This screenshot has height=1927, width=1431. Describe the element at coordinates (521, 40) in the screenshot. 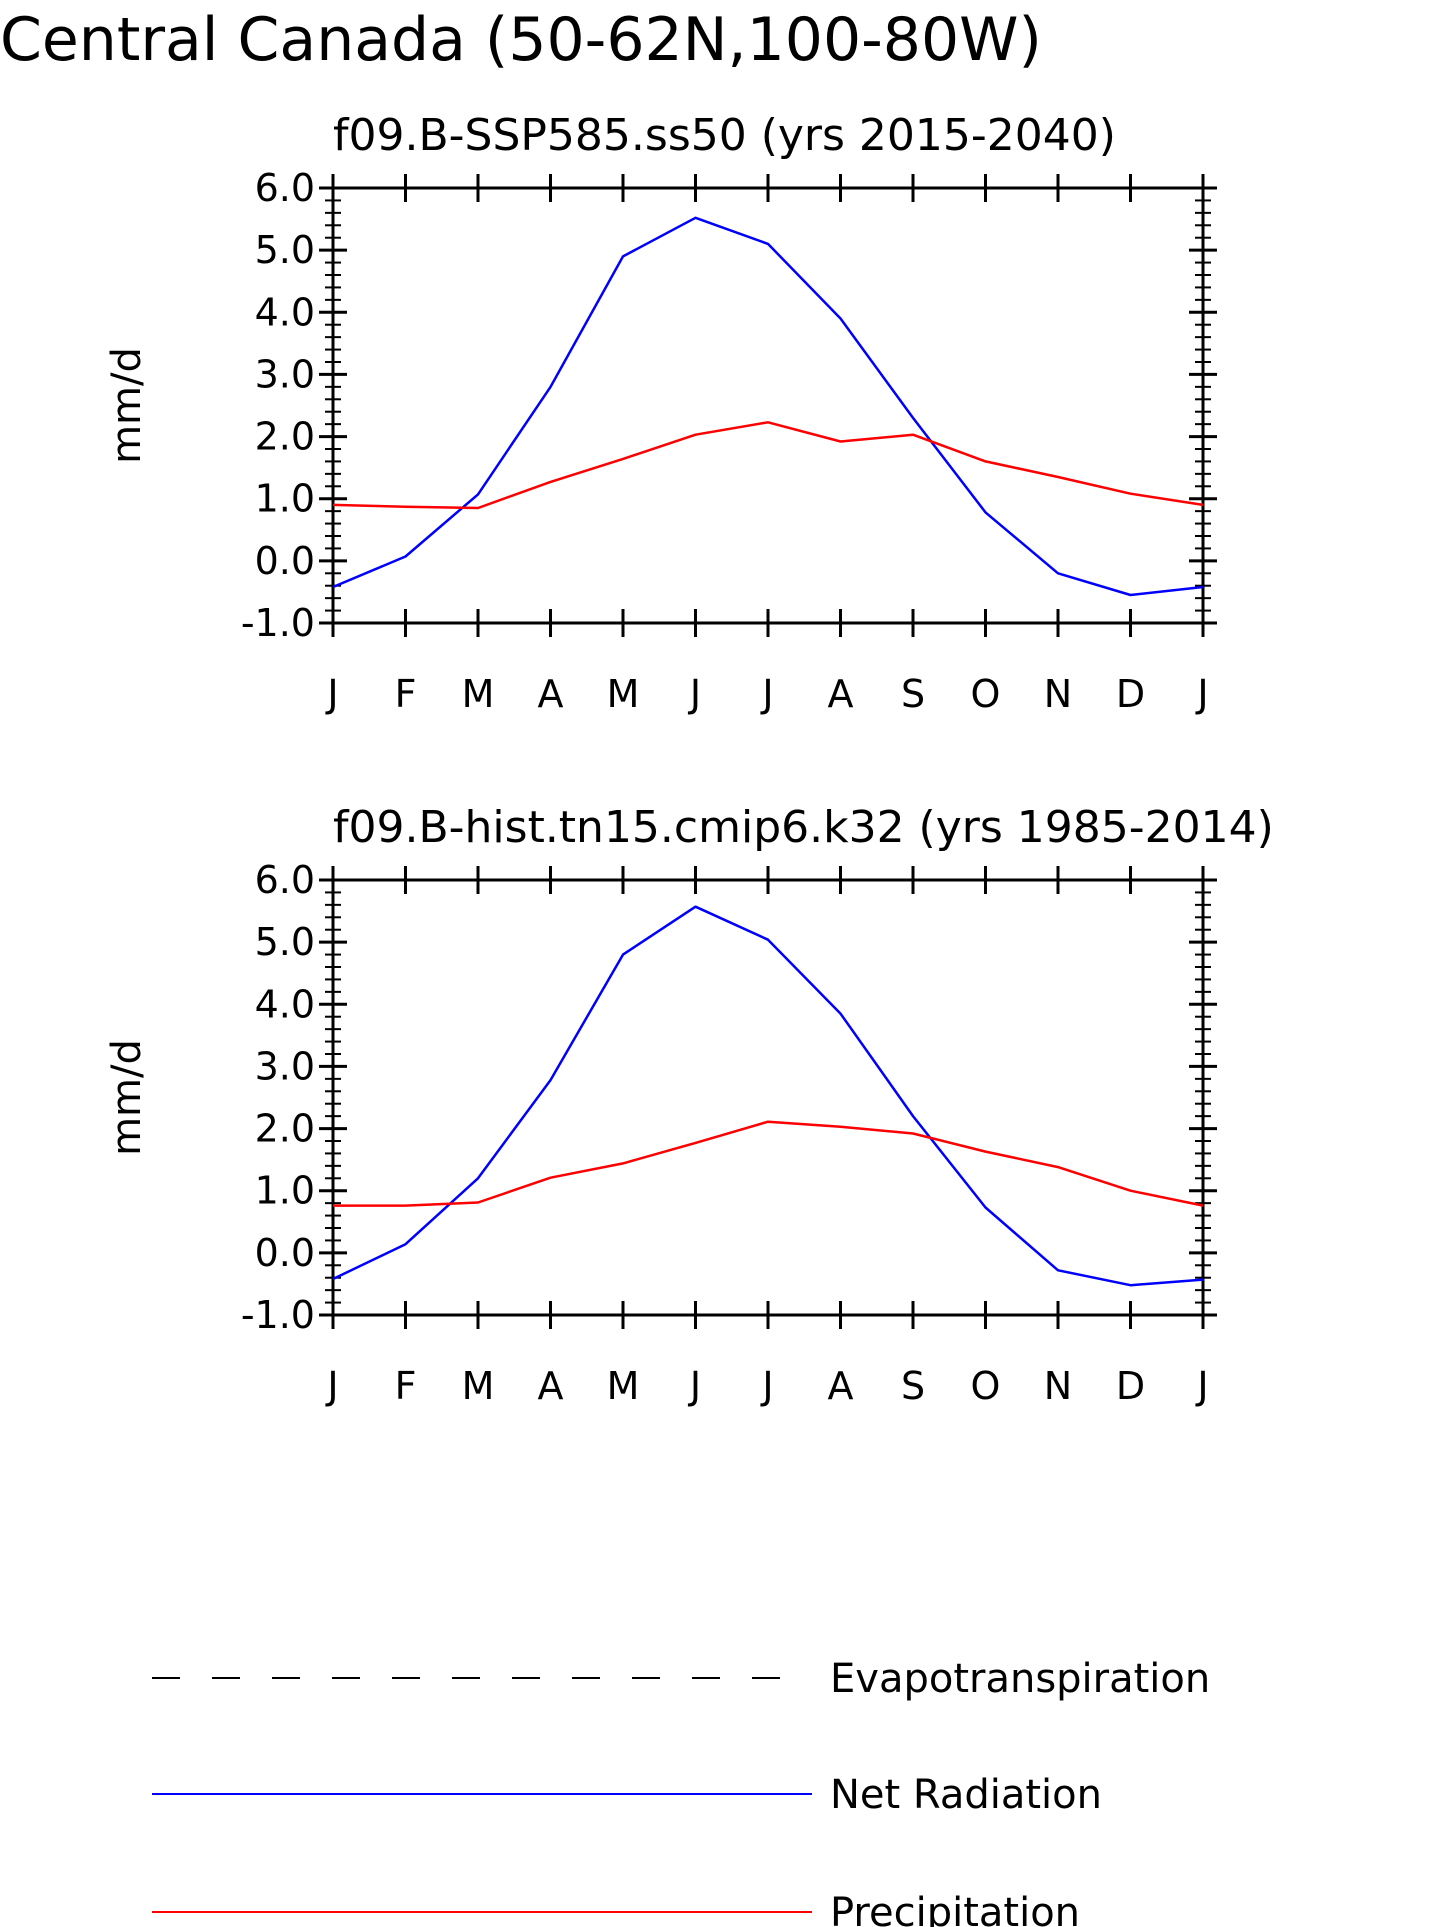

I see `main-title: Central Canada (50-62N,100-80W)` at that location.